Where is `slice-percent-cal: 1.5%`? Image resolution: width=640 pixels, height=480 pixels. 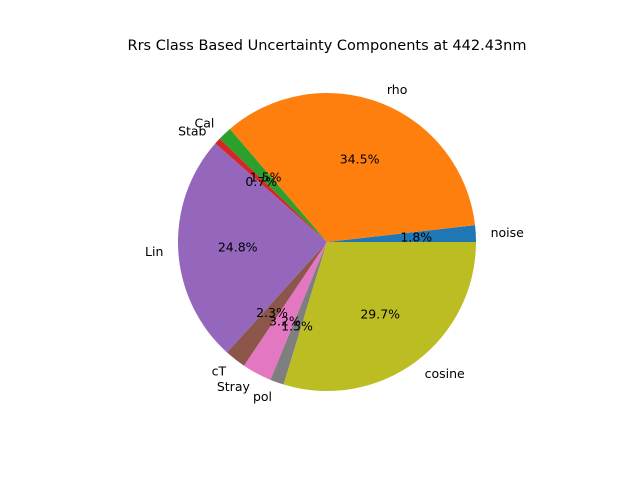 slice-percent-cal: 1.5% is located at coordinates (266, 177).